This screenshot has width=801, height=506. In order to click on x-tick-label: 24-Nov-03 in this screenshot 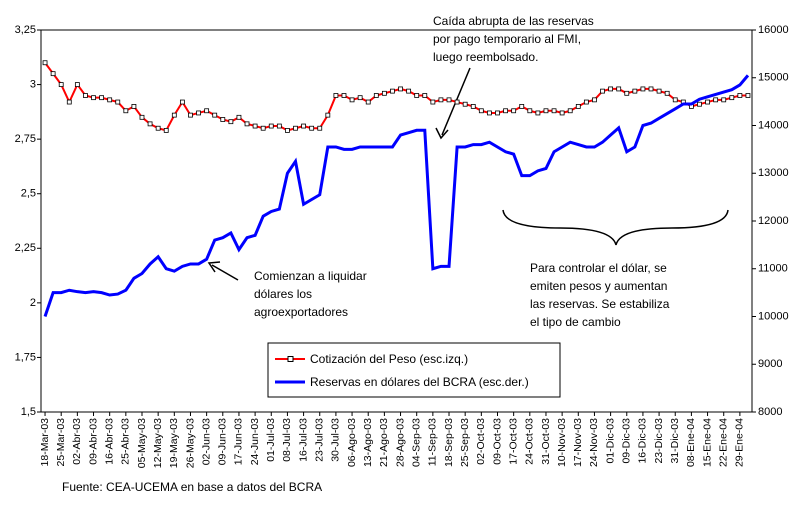, I will do `click(594, 442)`.